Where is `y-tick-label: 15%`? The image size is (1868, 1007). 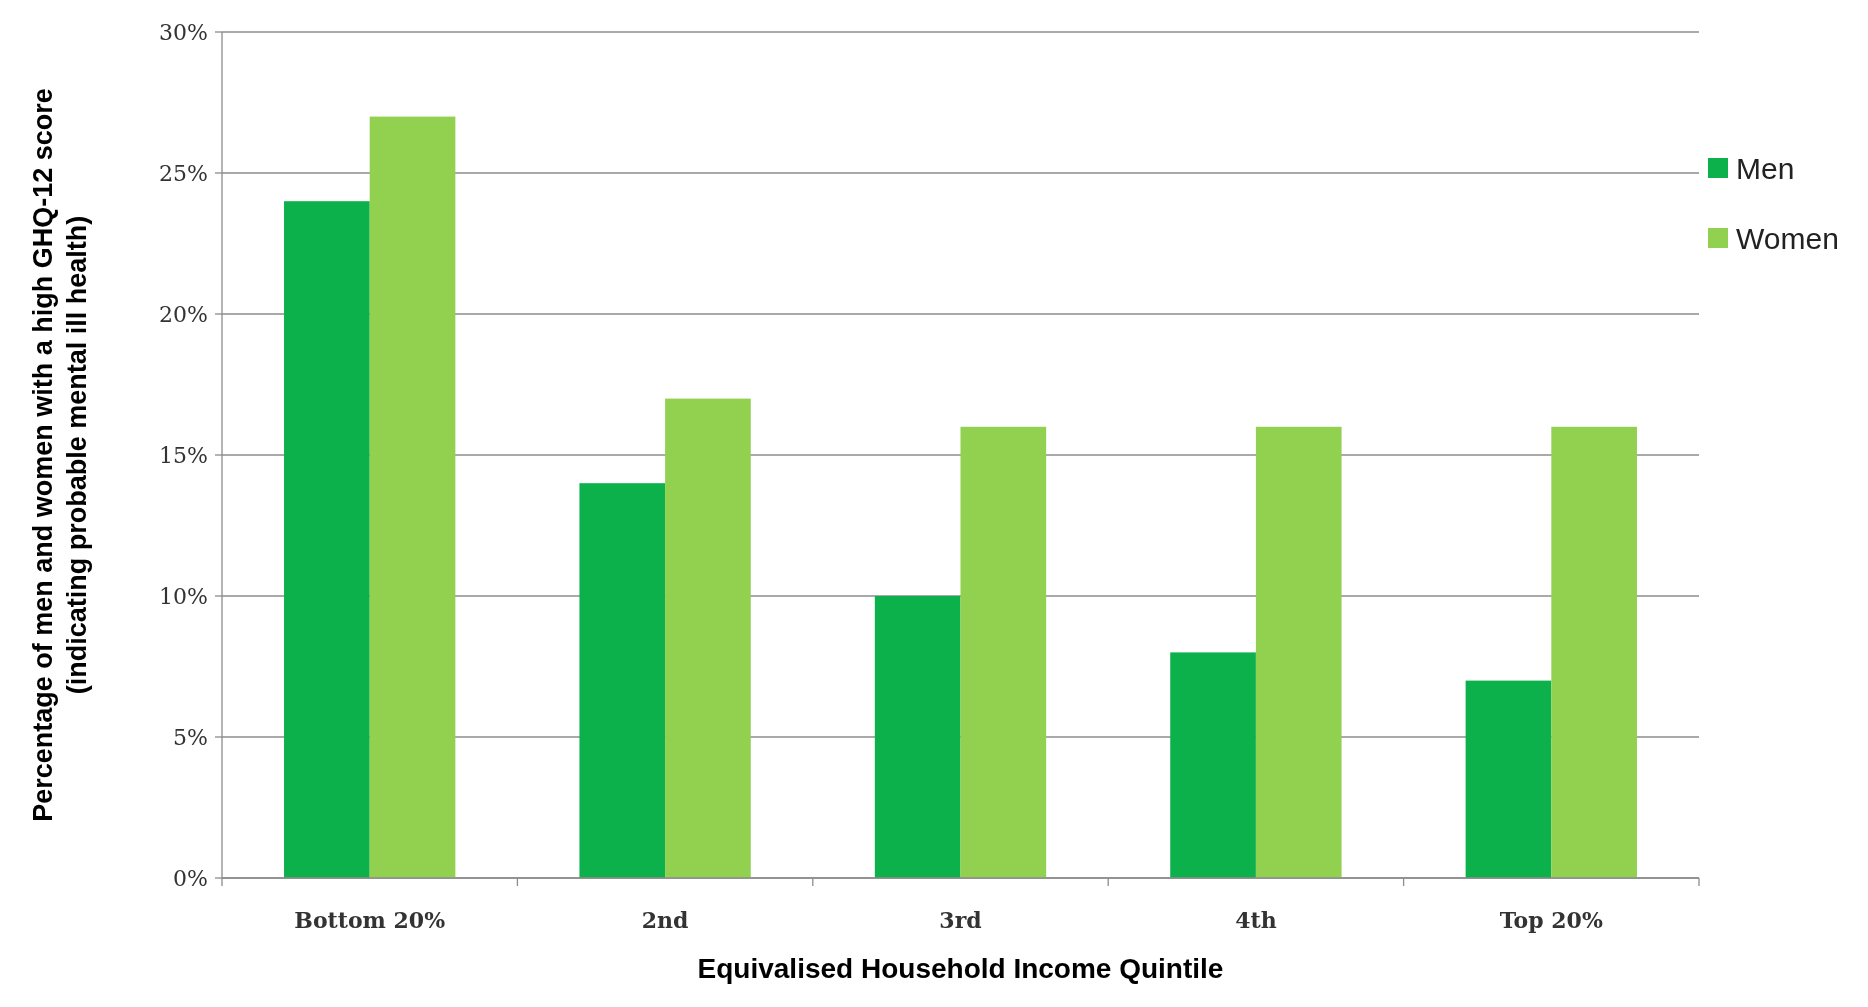 y-tick-label: 15% is located at coordinates (183, 455).